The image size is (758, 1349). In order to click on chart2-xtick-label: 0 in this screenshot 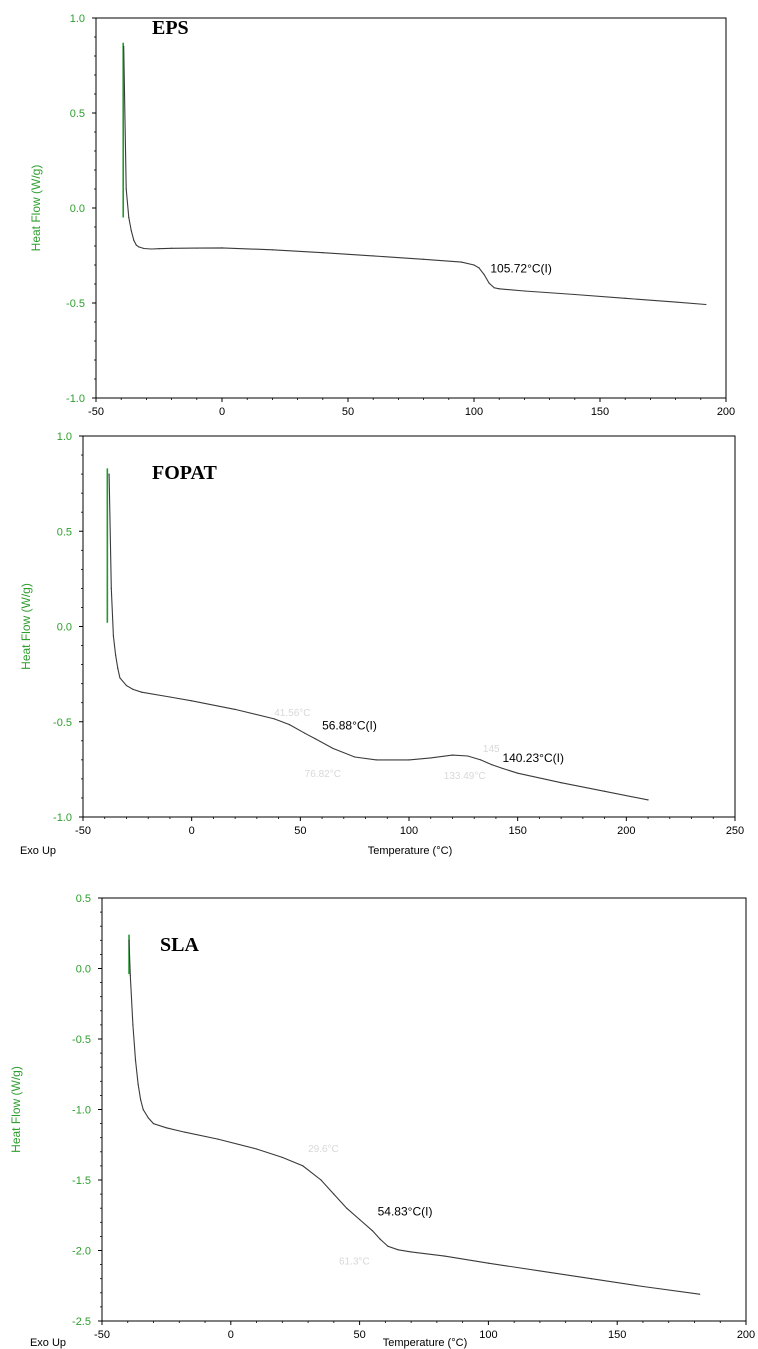, I will do `click(192, 831)`.